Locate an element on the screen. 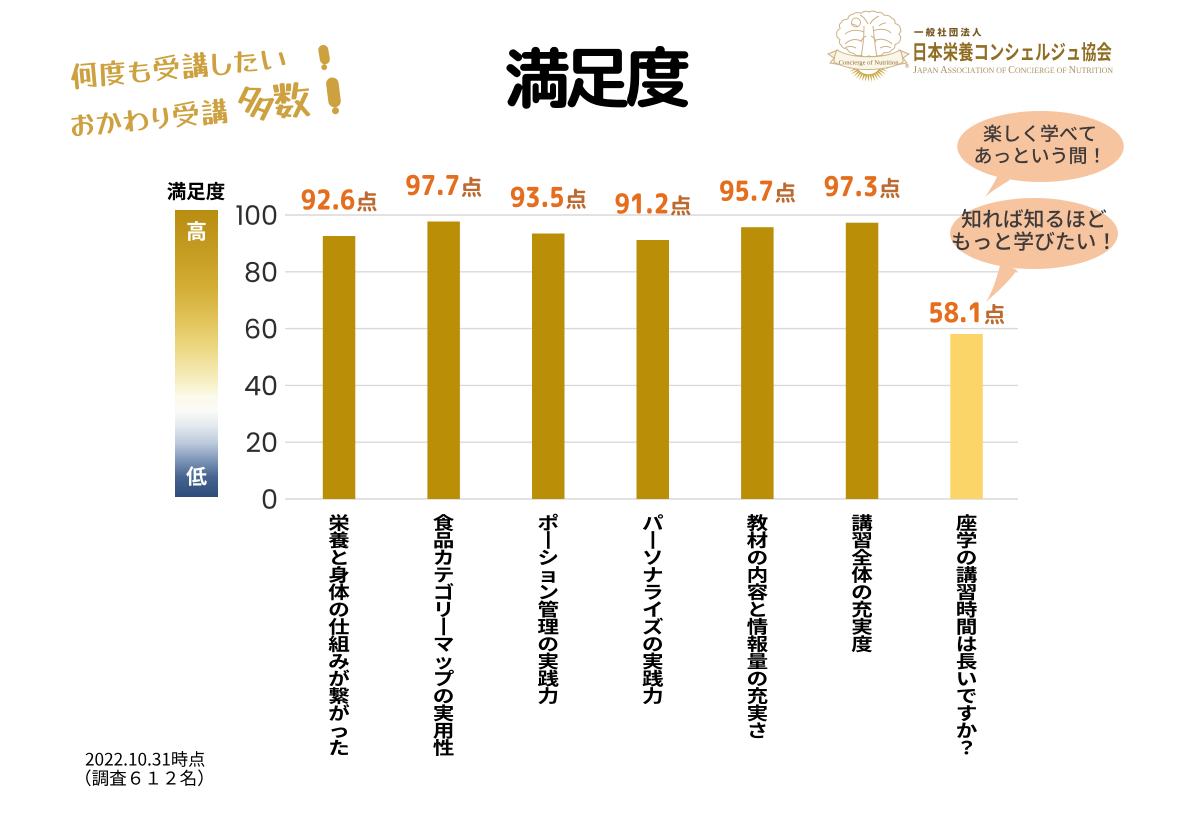 This screenshot has width=1200, height=830. svg-text: Concierge of Nutrition is located at coordinates (869, 63).